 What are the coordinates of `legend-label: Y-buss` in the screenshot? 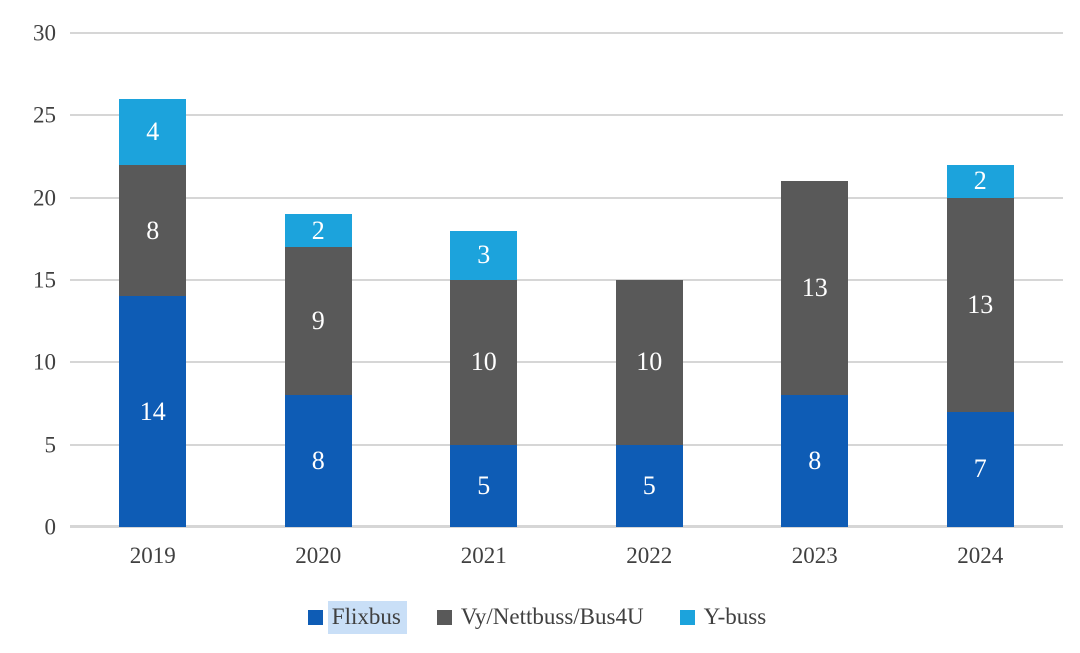 It's located at (735, 616).